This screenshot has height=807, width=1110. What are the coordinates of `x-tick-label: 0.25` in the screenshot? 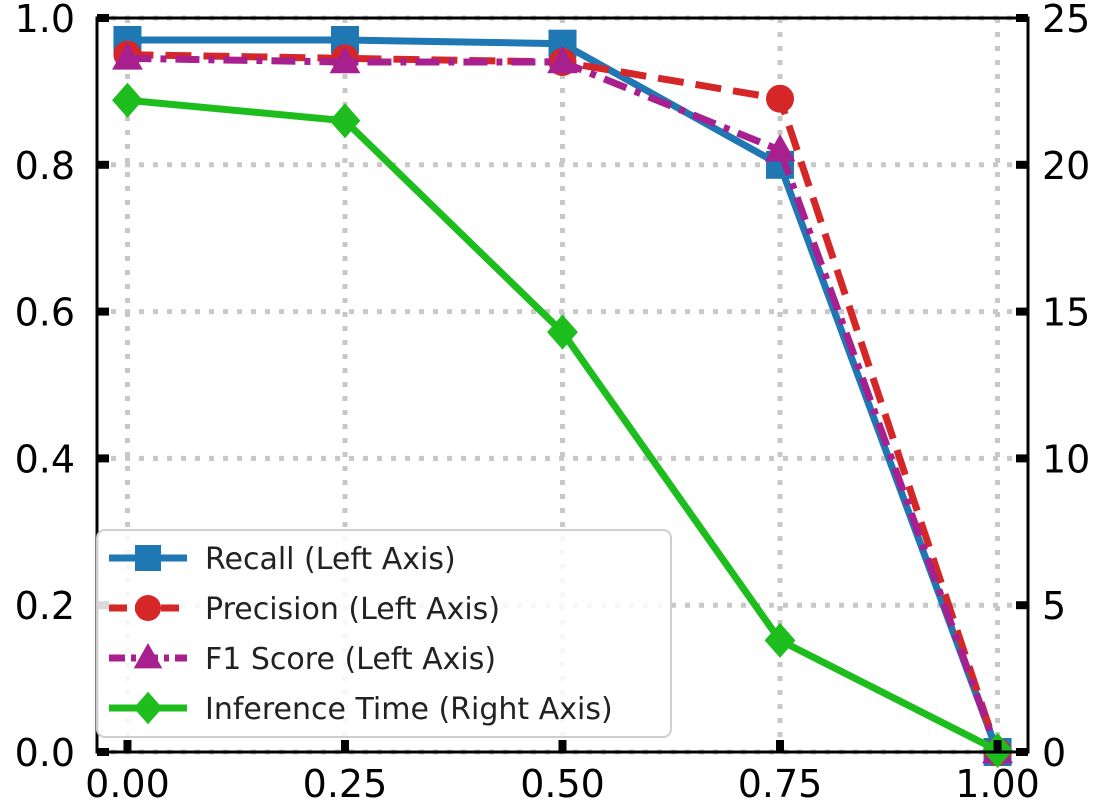 It's located at (345, 784).